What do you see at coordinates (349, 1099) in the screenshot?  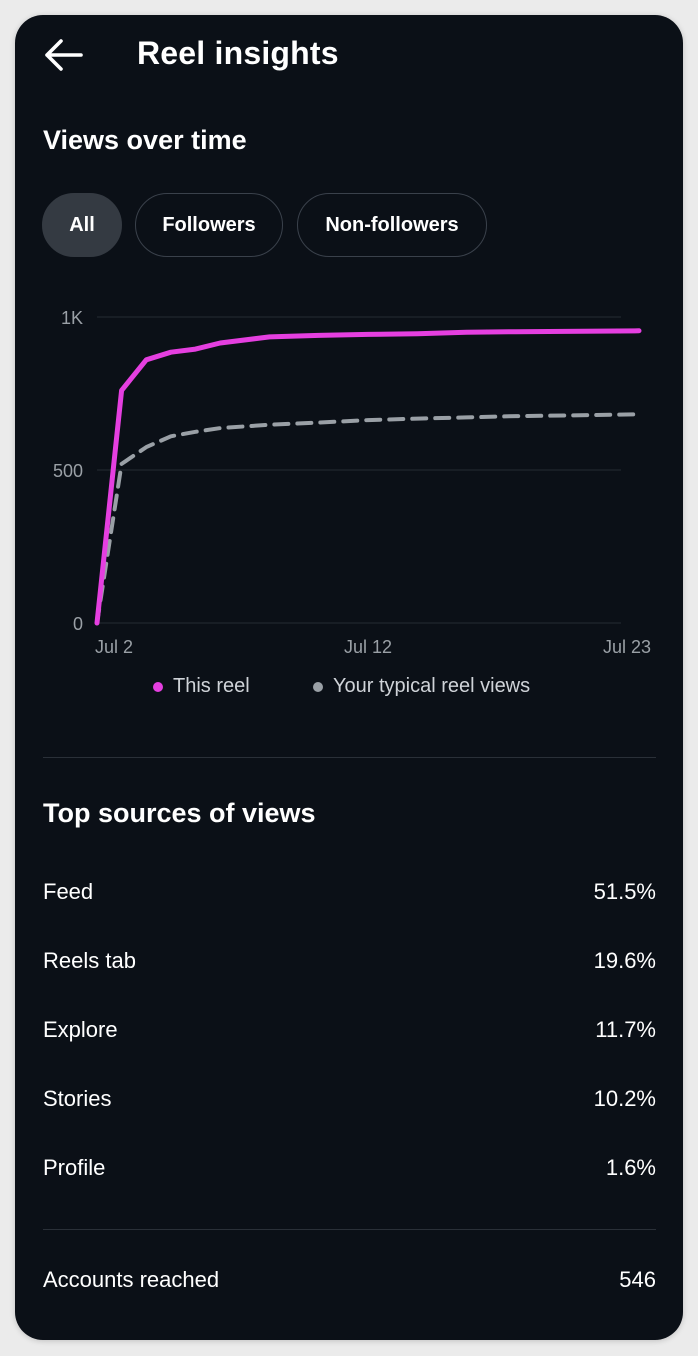 I see `source-row-stories: Stories 10.2%` at bounding box center [349, 1099].